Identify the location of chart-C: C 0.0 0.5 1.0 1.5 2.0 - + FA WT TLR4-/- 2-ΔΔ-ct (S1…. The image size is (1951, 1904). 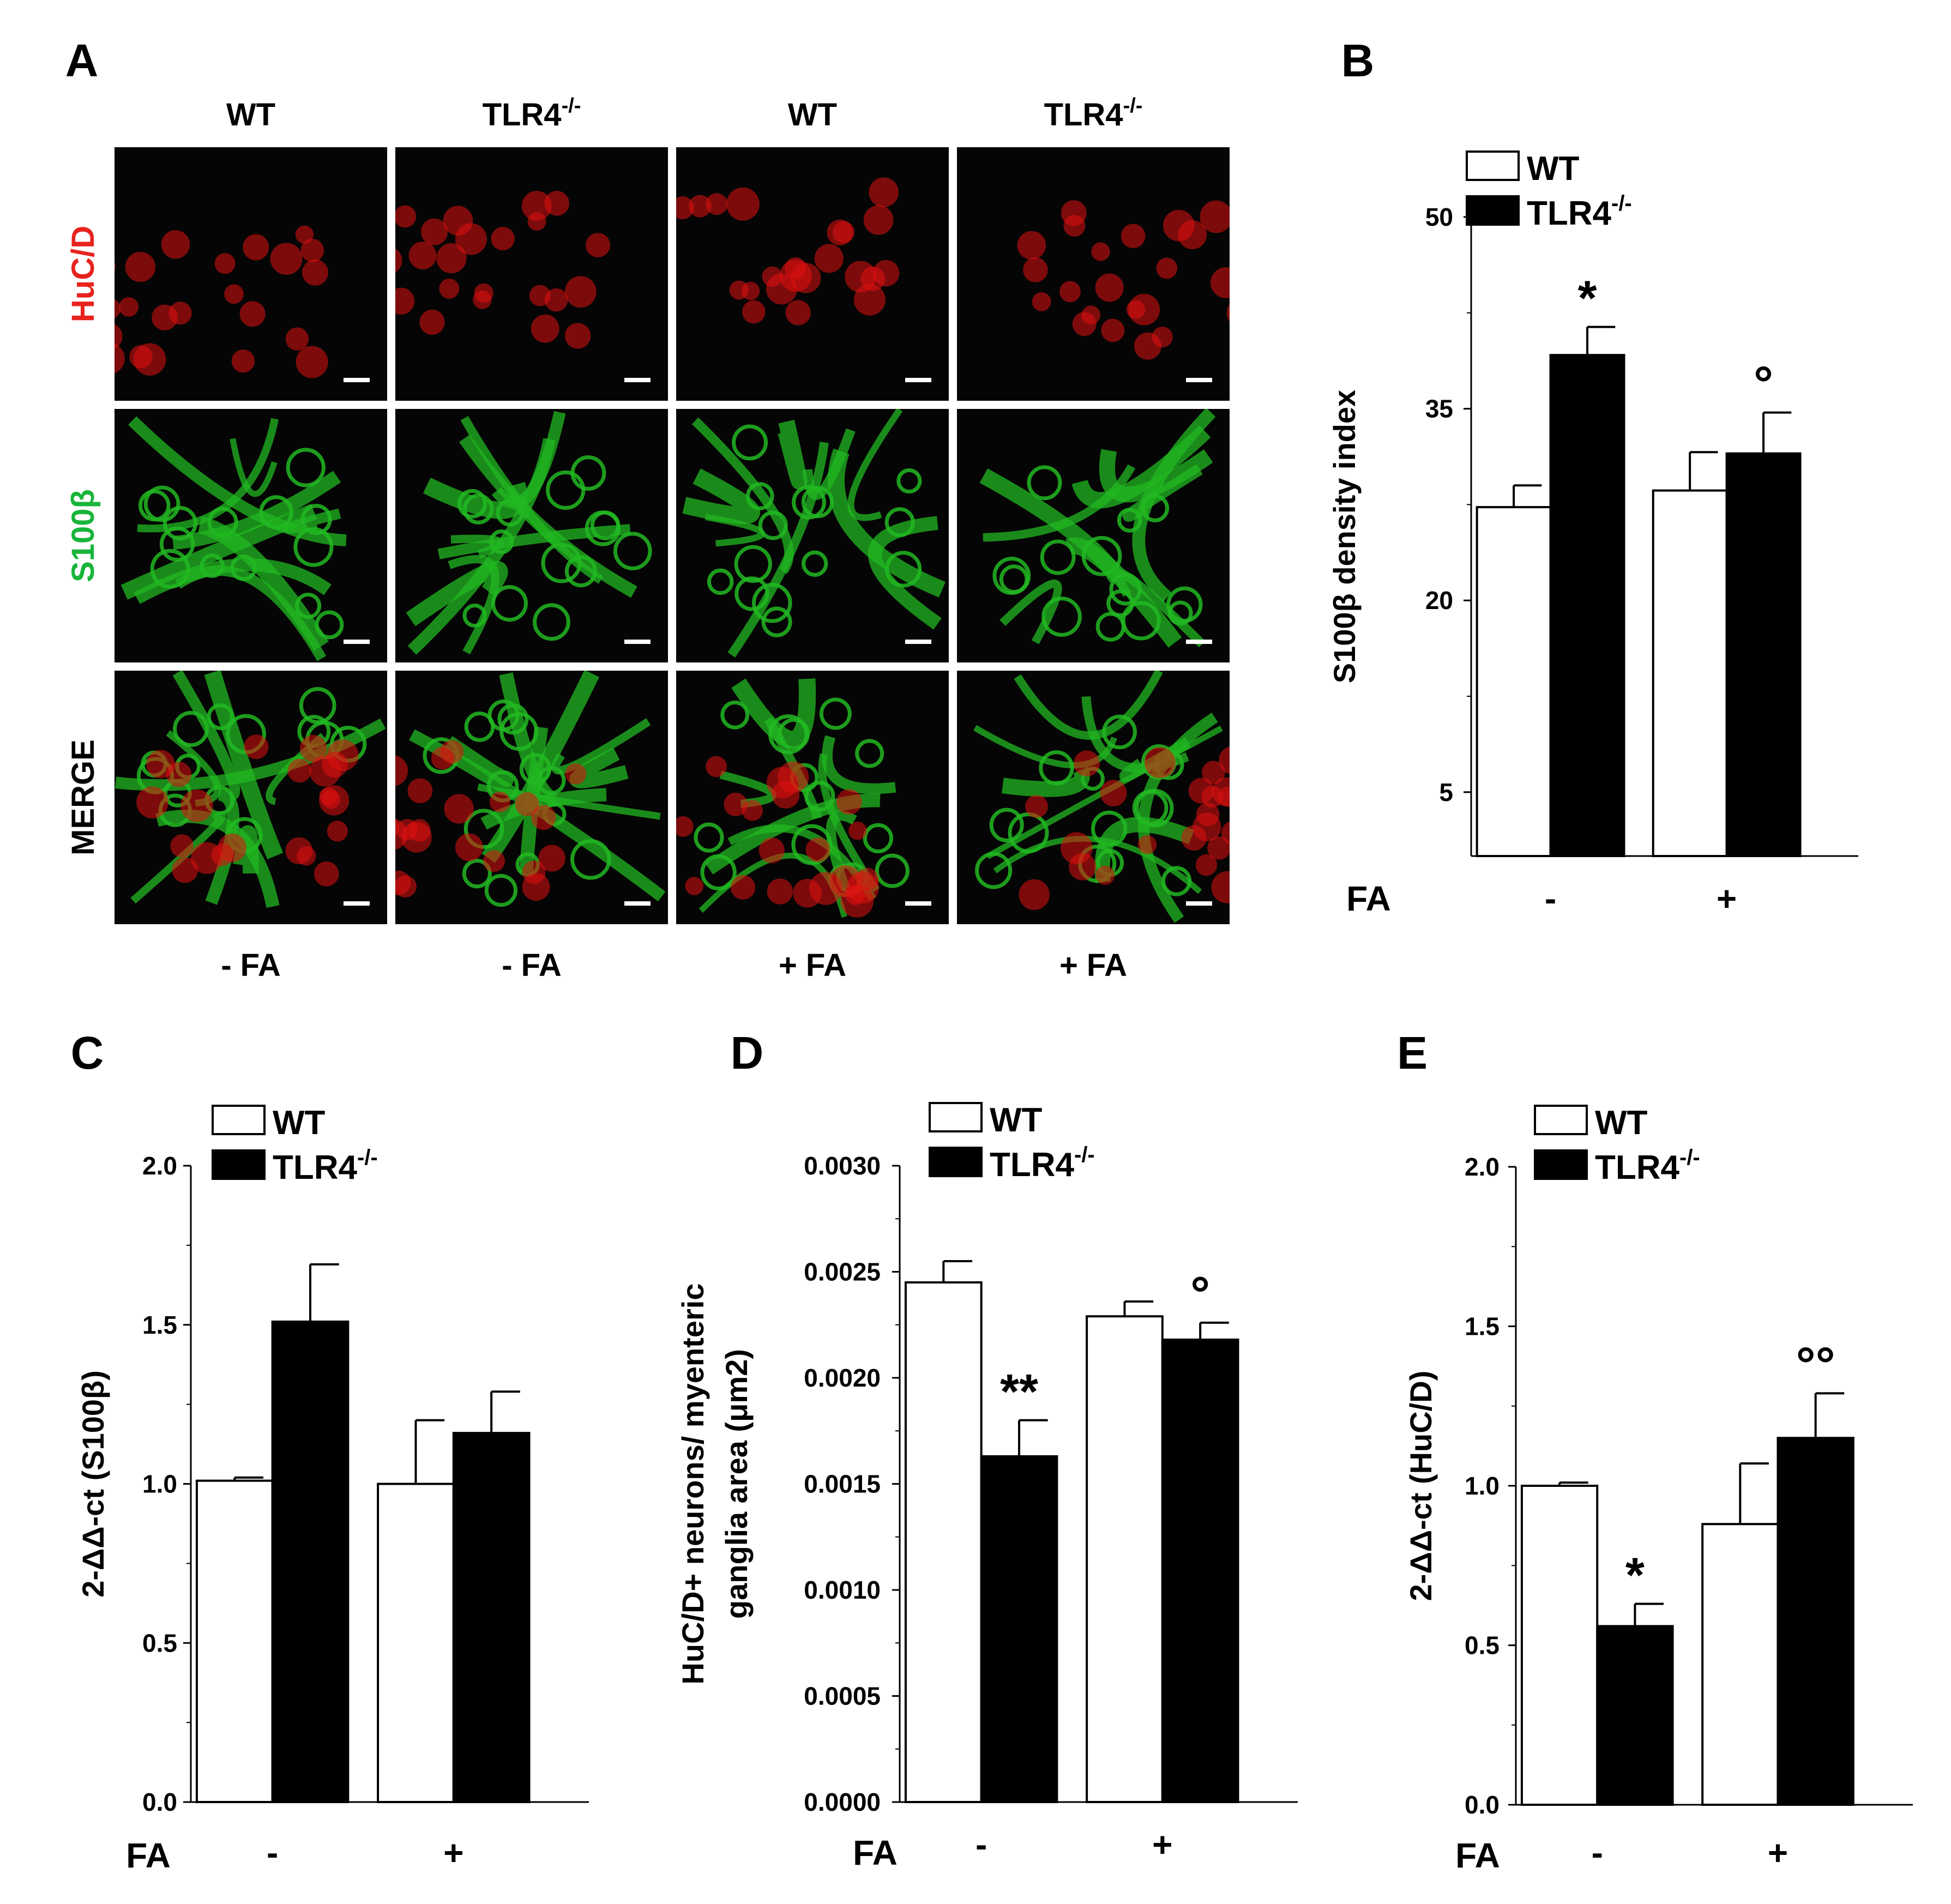
(330, 1451).